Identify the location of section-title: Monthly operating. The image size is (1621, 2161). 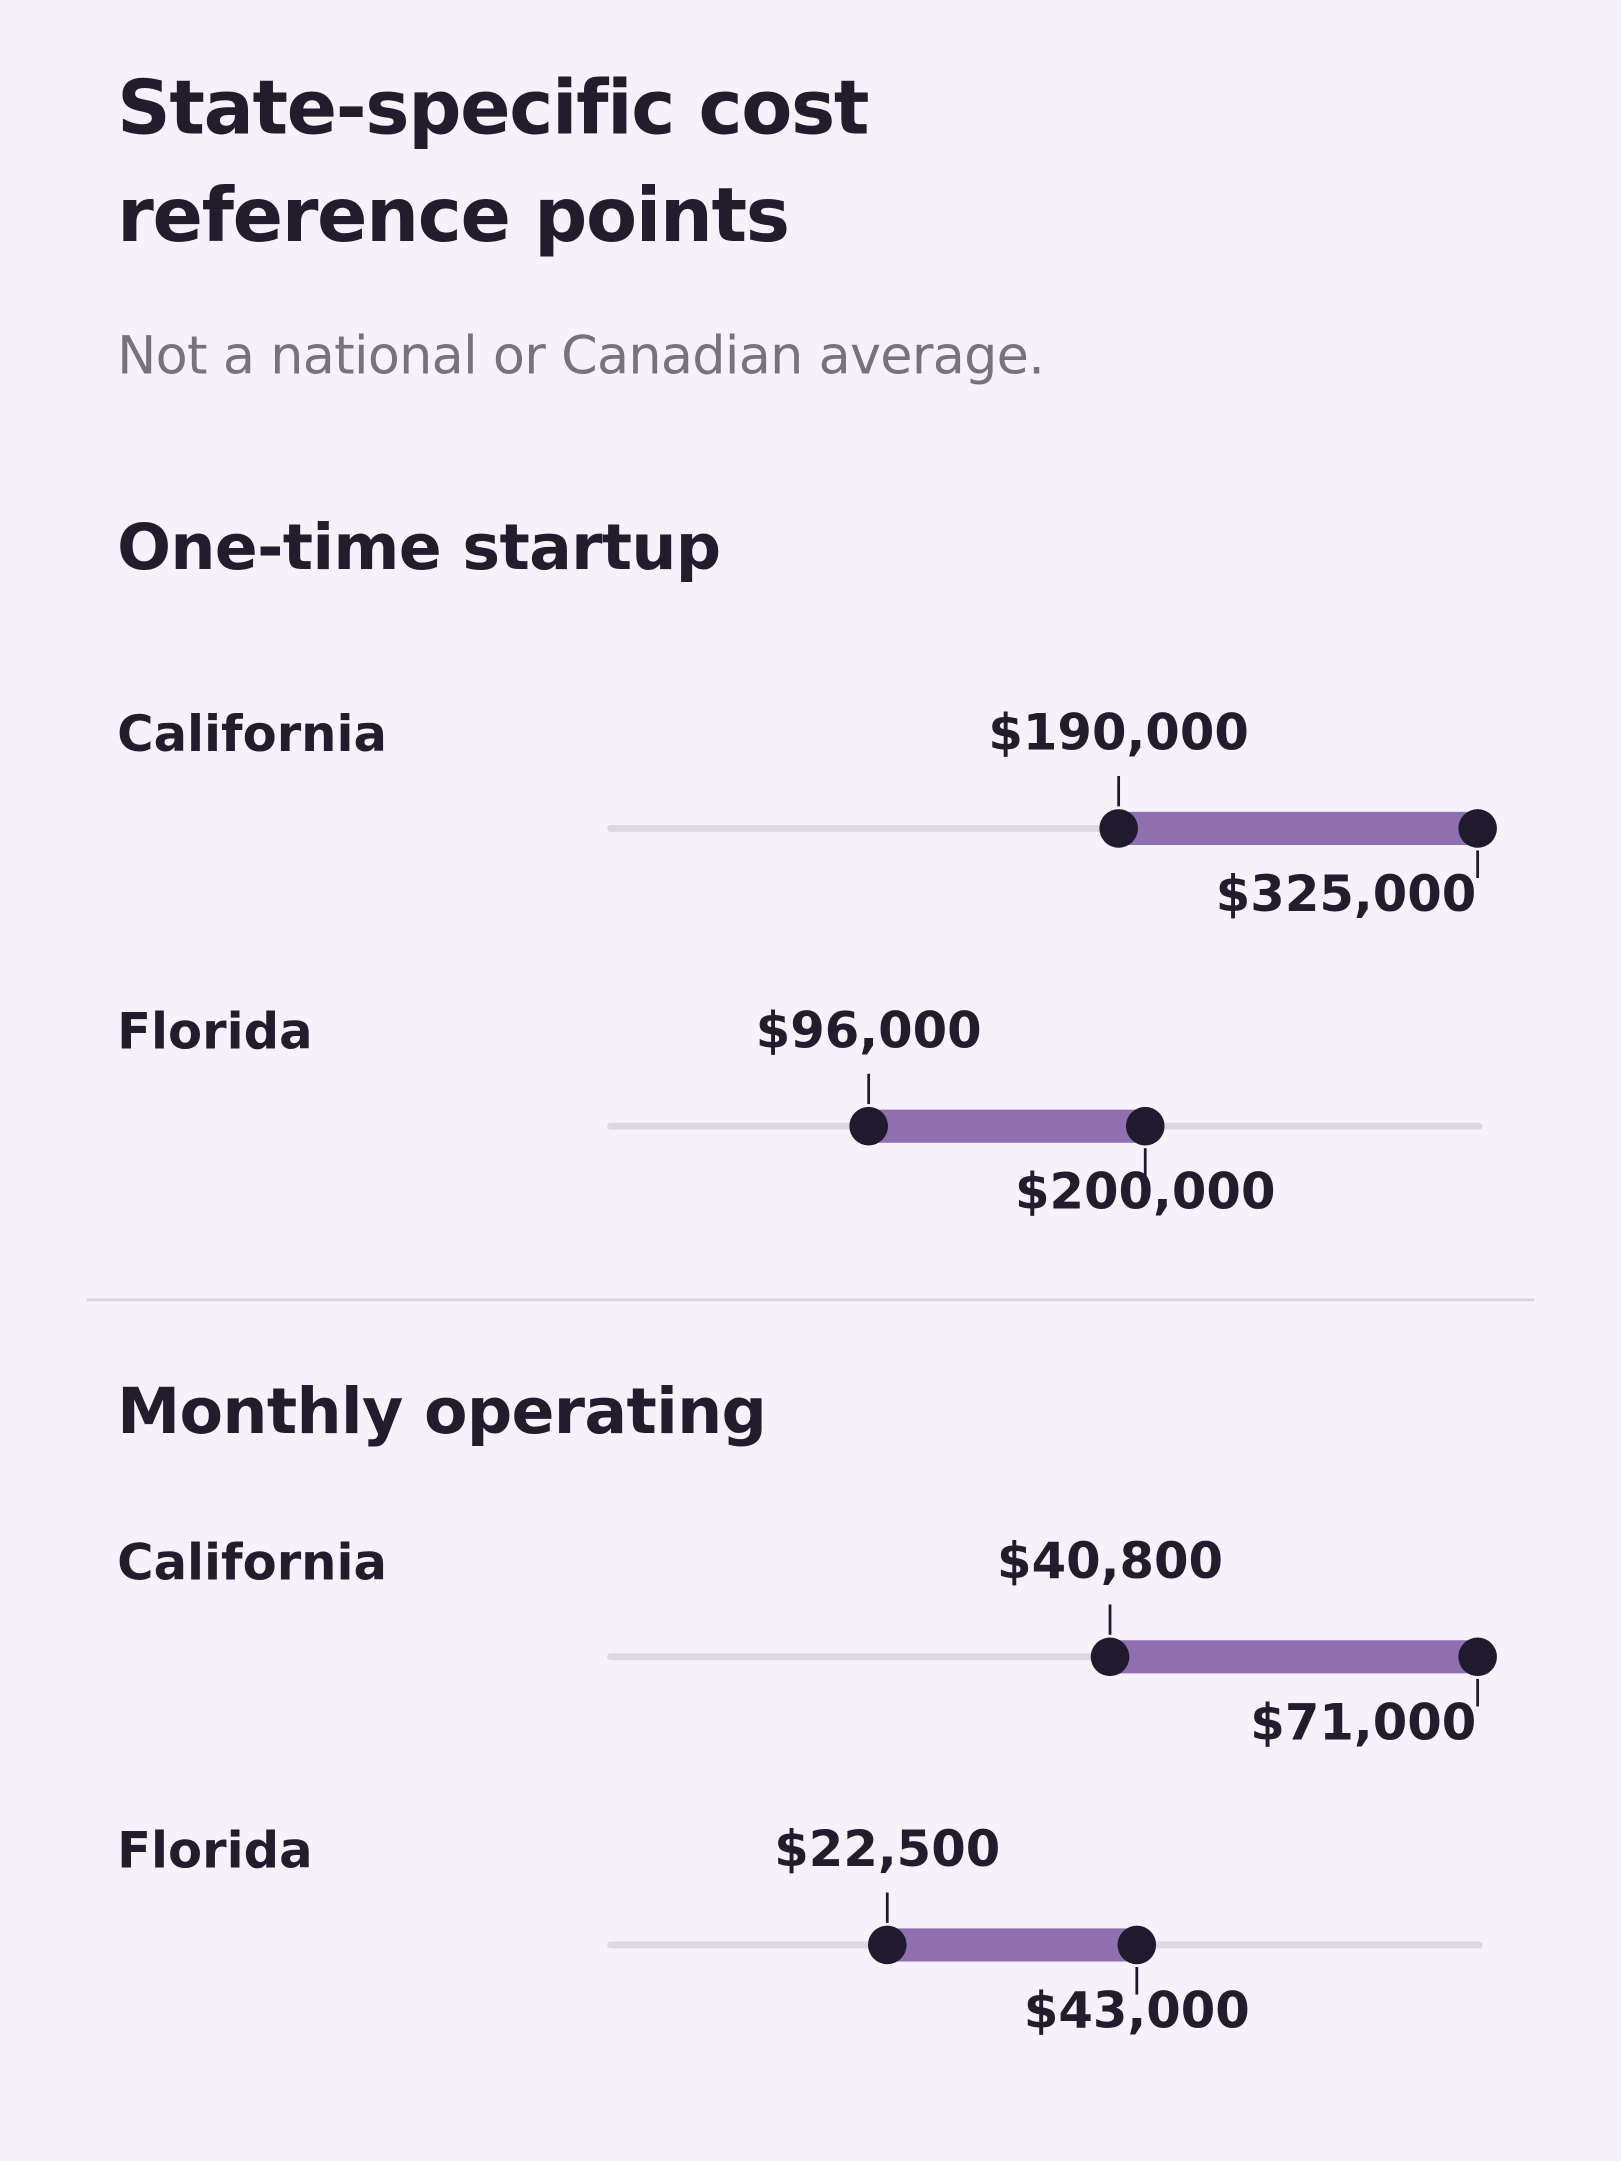
(441, 1411).